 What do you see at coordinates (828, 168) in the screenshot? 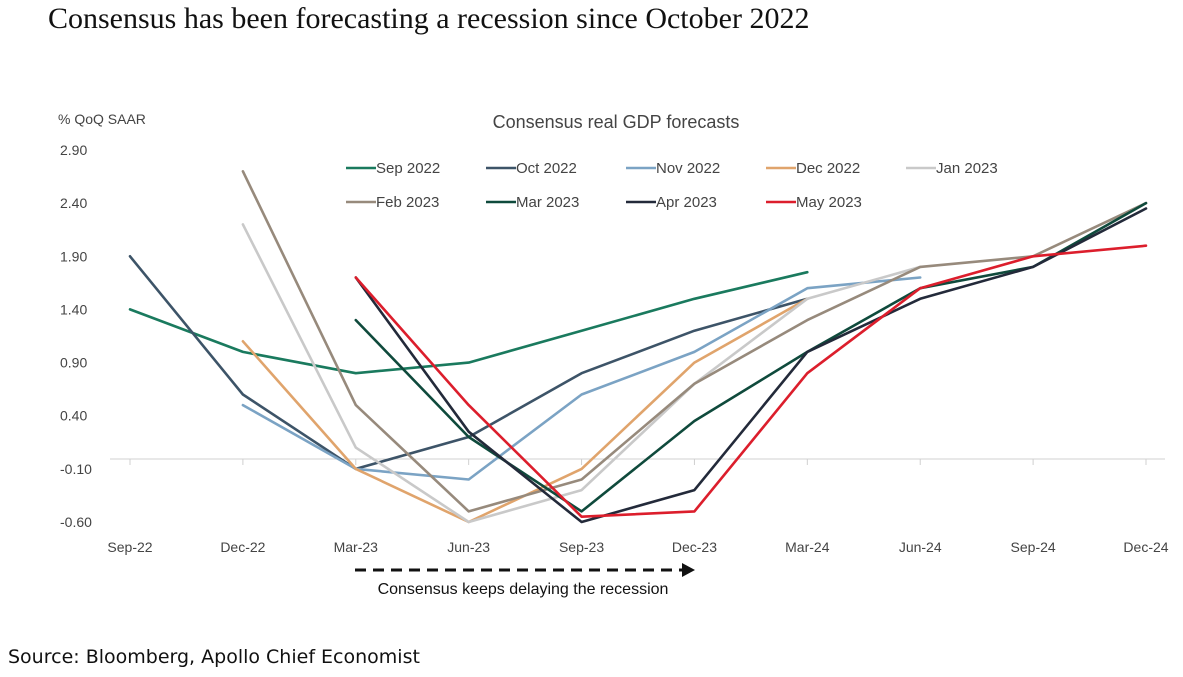
I see `legend-label: Dec 2022` at bounding box center [828, 168].